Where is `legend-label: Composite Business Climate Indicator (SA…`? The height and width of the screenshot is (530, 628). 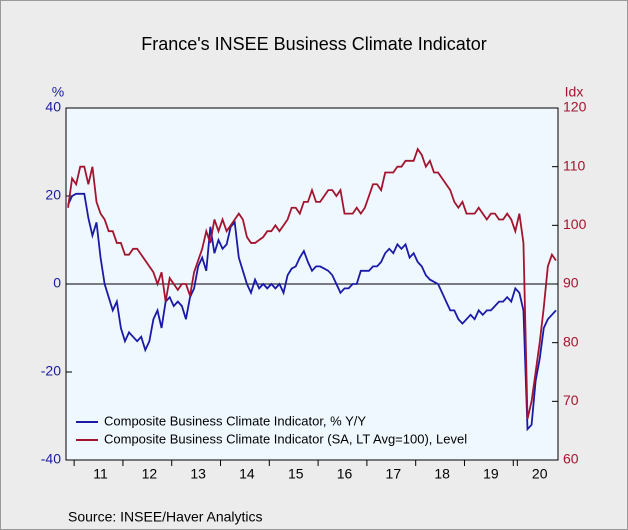
legend-label: Composite Business Climate Indicator (SA… is located at coordinates (285, 438).